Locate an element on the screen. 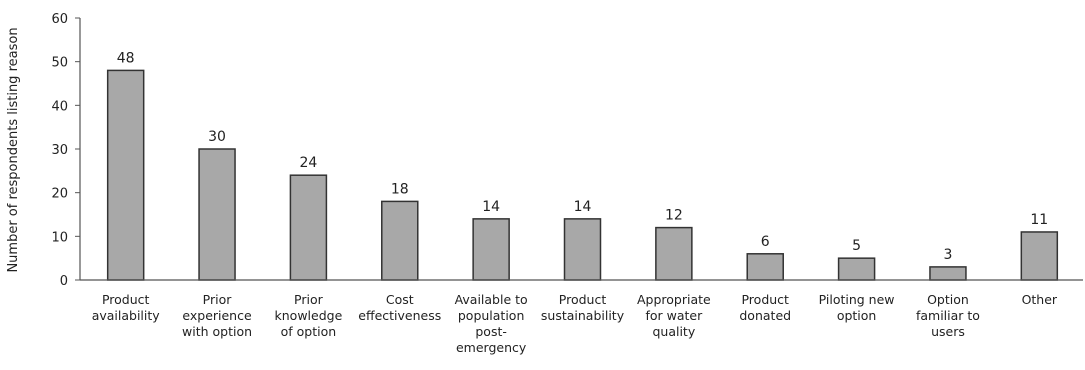 This screenshot has width=1085, height=370. y-tick-label: 20 is located at coordinates (59, 194).